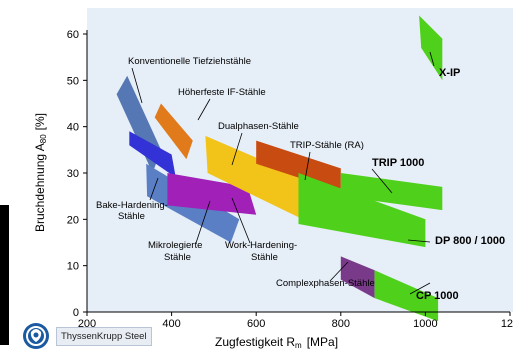  Describe the element at coordinates (222, 92) in the screenshot. I see `label-if: Höherfeste IF-Stähle` at that location.